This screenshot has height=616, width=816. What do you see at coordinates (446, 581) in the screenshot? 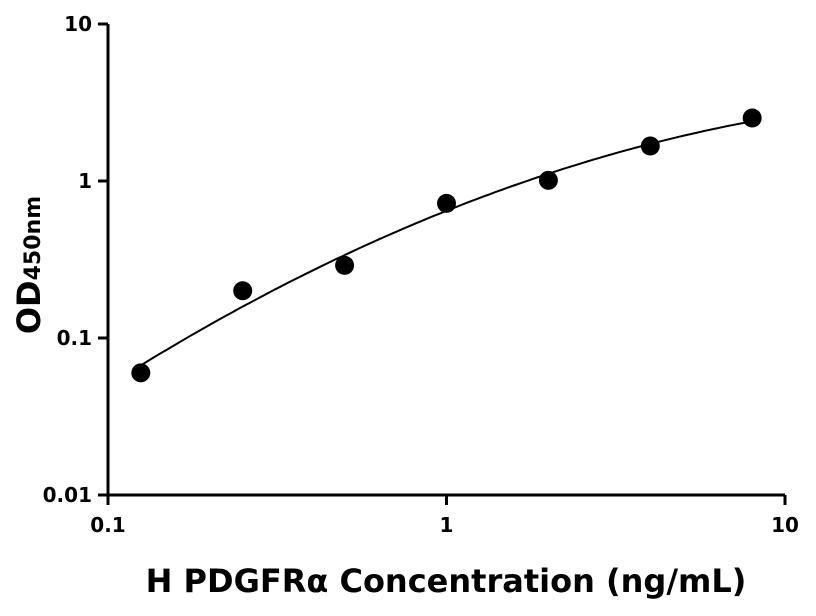
I see `x-axis-label: H PDGFRα Concentration (ng/mL)` at bounding box center [446, 581].